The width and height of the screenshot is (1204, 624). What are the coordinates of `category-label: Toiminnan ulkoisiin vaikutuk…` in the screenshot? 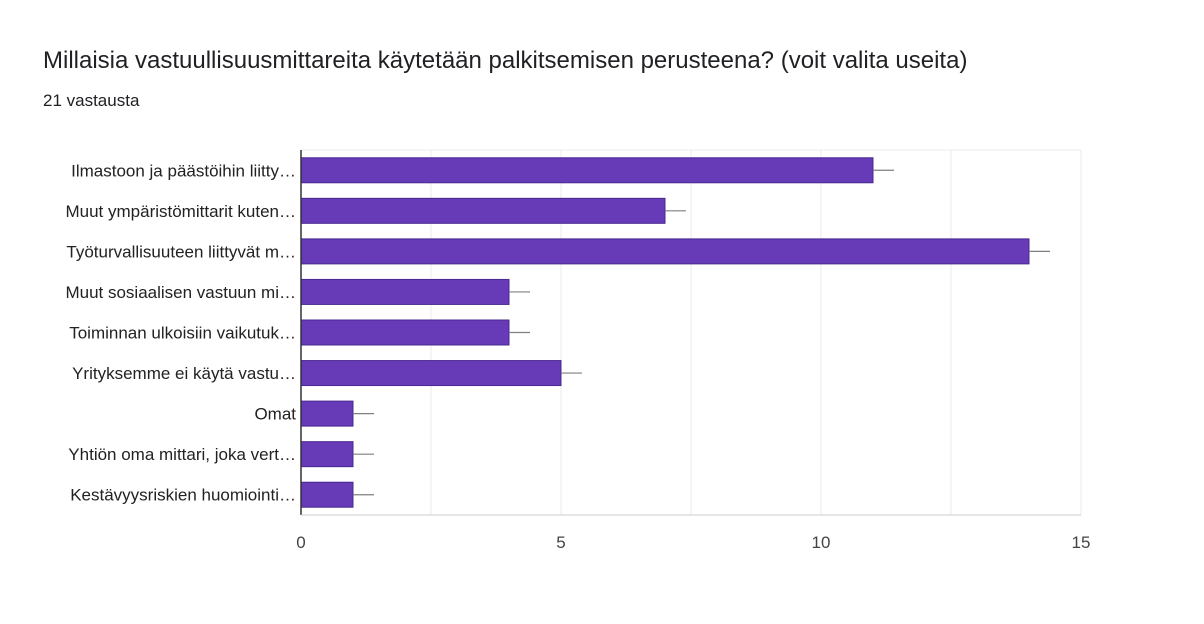 It's located at (182, 333).